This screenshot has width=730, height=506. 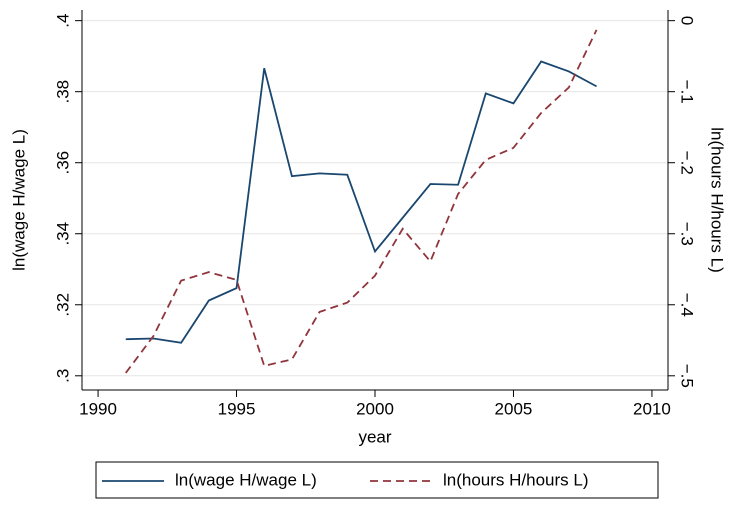 I want to click on y-tick-label: .4, so click(x=62, y=21).